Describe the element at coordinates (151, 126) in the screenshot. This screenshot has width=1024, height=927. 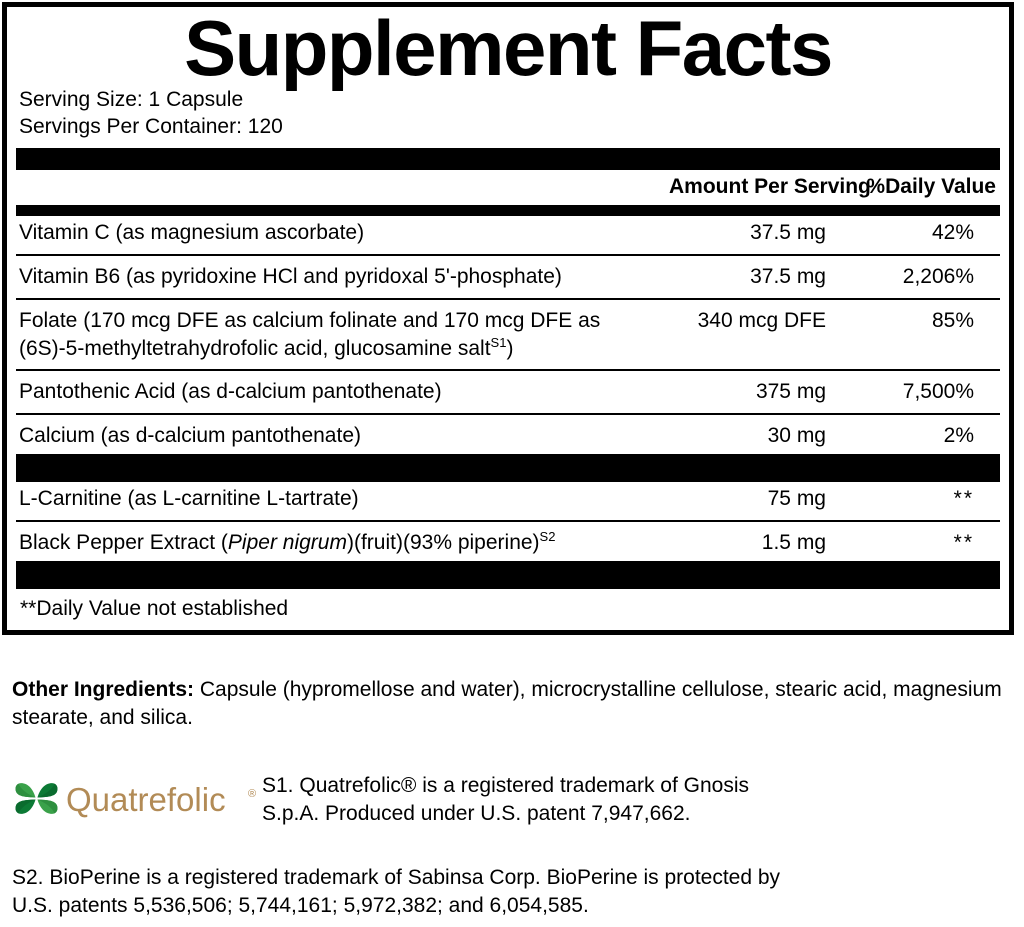
I see `servings-per-container: Servings Per Container: 120` at that location.